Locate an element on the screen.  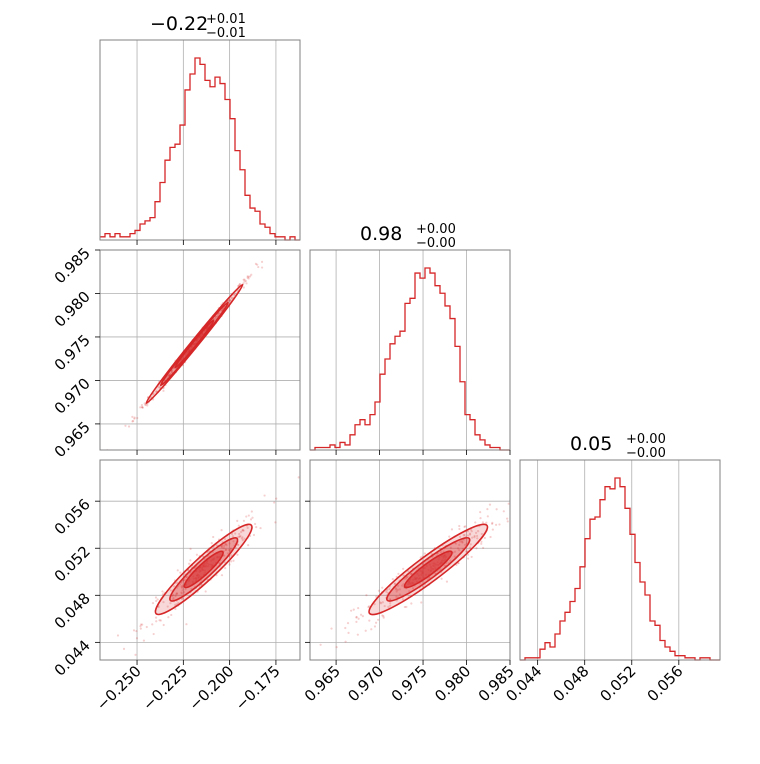
x-tick-label-p3-1: 0.048 is located at coordinates (570, 683).